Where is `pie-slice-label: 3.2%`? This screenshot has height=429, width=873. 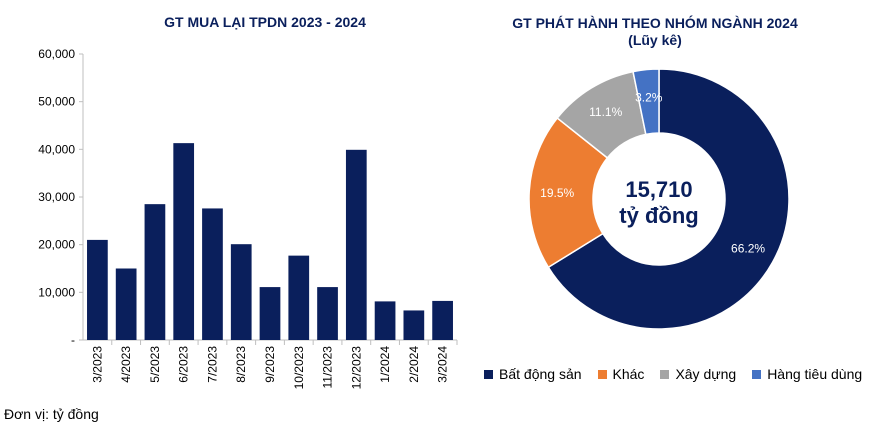 pie-slice-label: 3.2% is located at coordinates (649, 98).